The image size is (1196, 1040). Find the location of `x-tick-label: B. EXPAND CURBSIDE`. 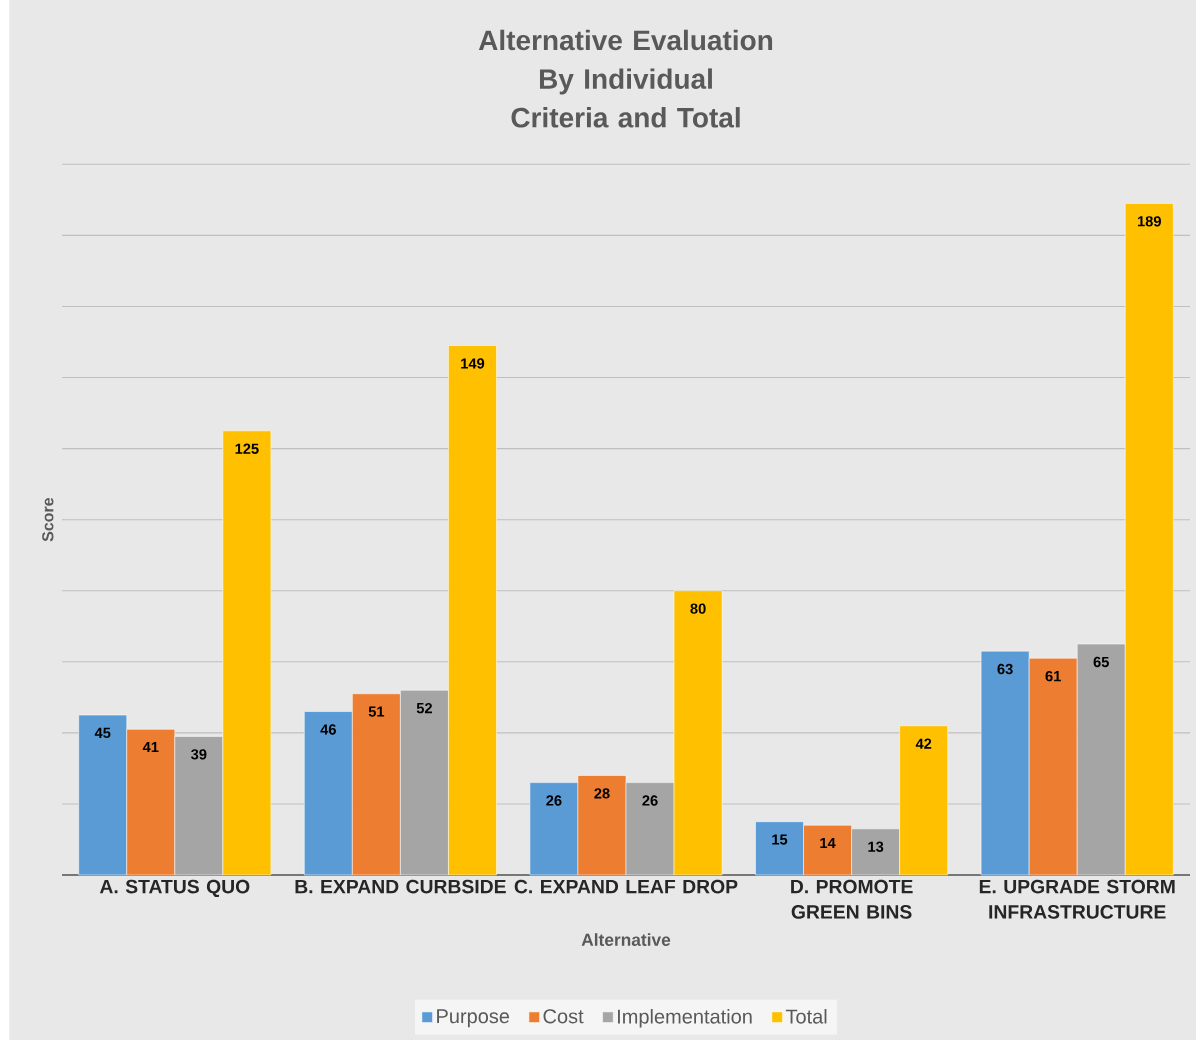

x-tick-label: B. EXPAND CURBSIDE is located at coordinates (400, 886).